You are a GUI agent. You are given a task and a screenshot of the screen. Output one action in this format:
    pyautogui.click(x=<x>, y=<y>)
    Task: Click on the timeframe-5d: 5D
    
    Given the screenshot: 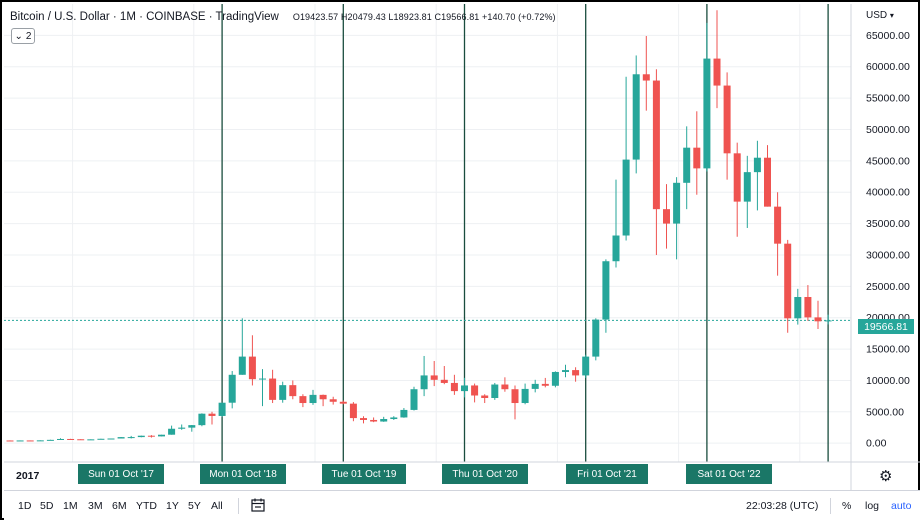 What is the action you would take?
    pyautogui.click(x=47, y=506)
    